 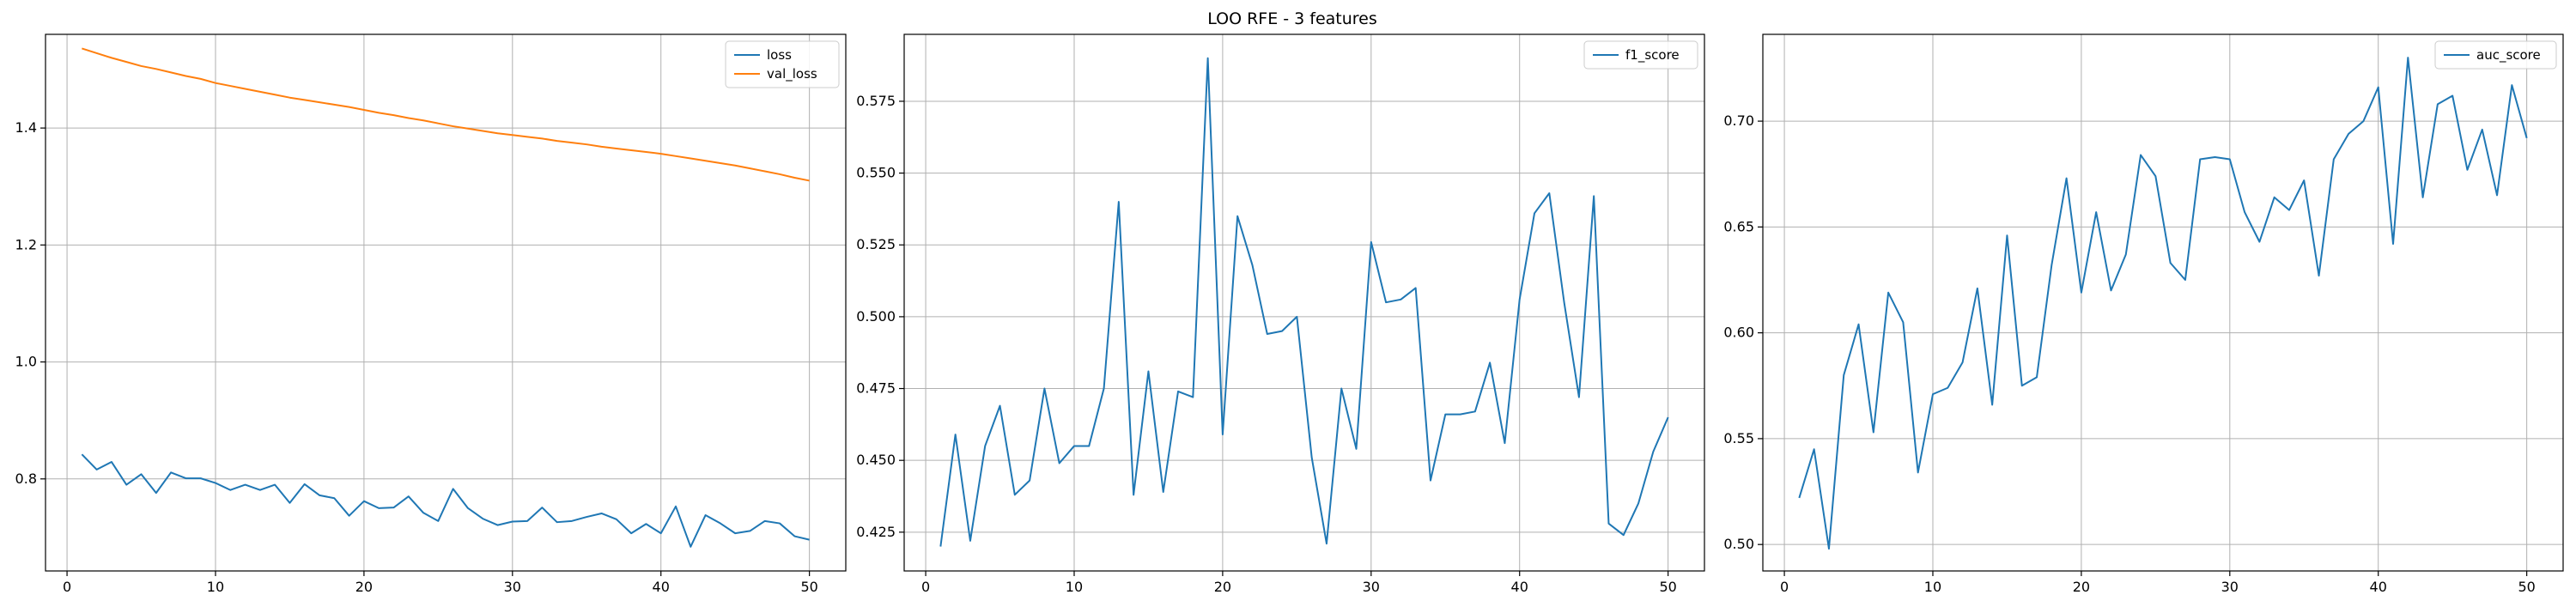 I want to click on y-tick-label: 1.4, so click(x=26, y=127).